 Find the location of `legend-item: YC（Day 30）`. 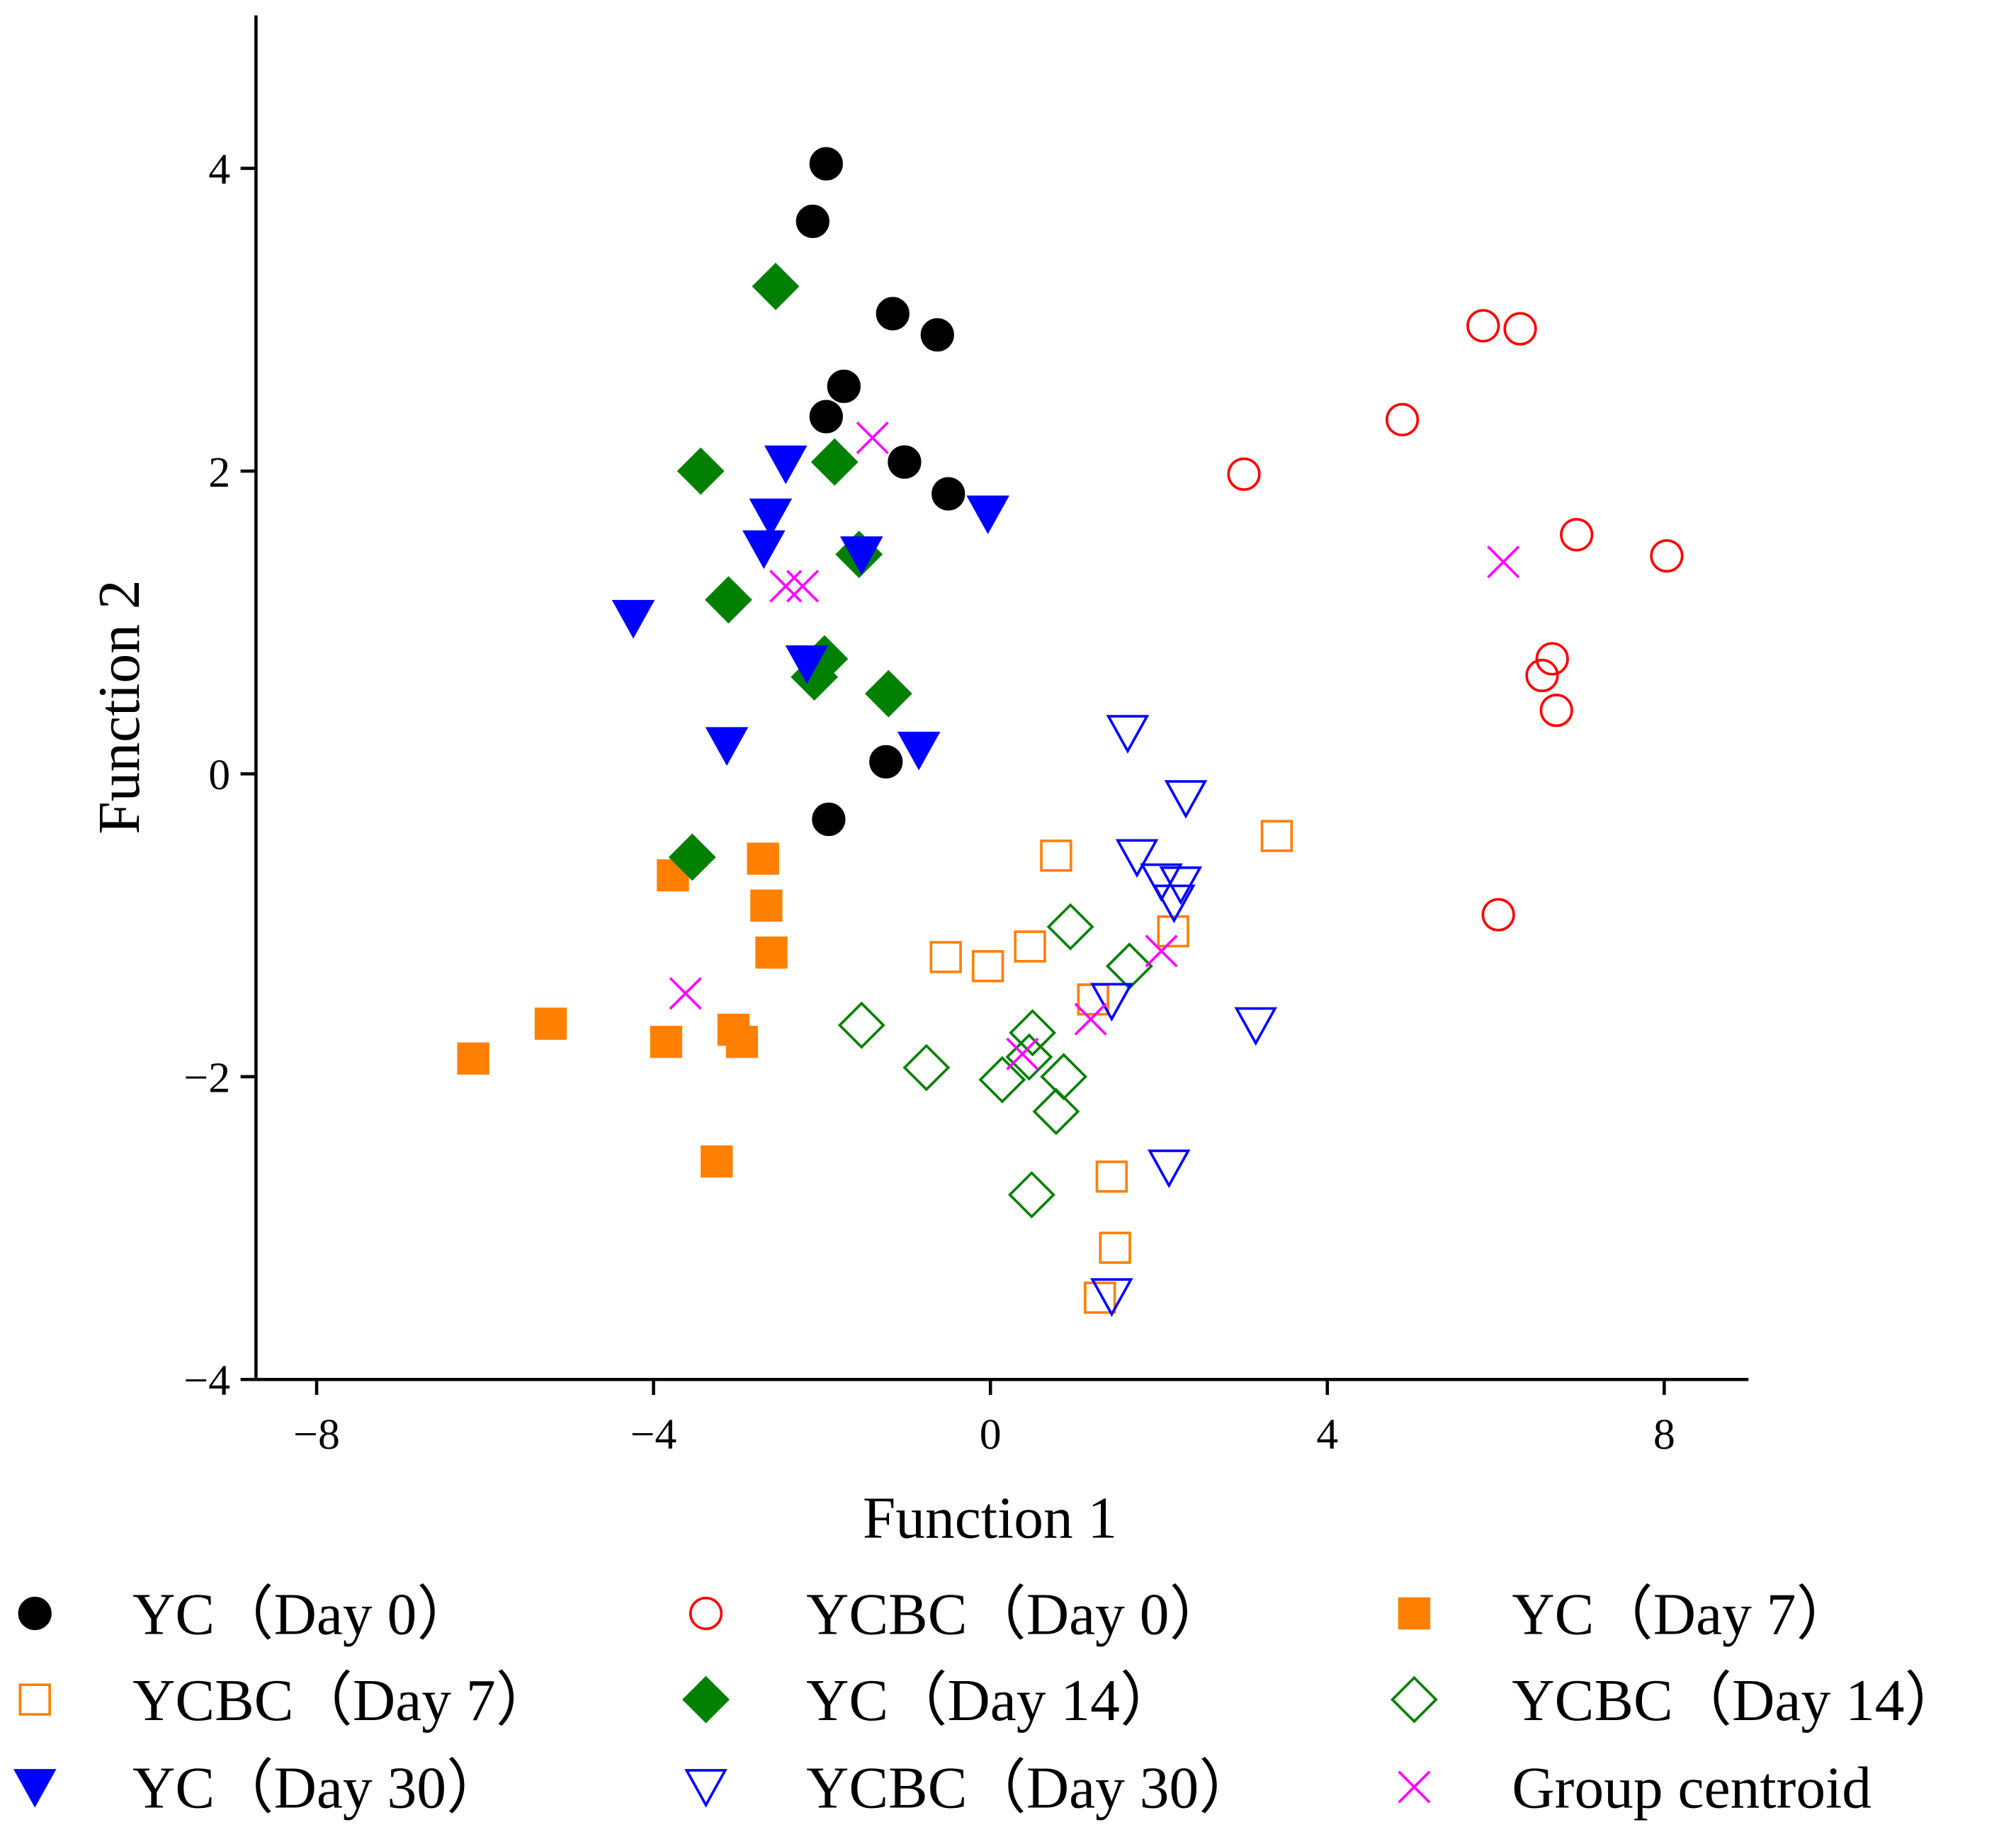

legend-item: YC（Day 30） is located at coordinates (259, 1788).